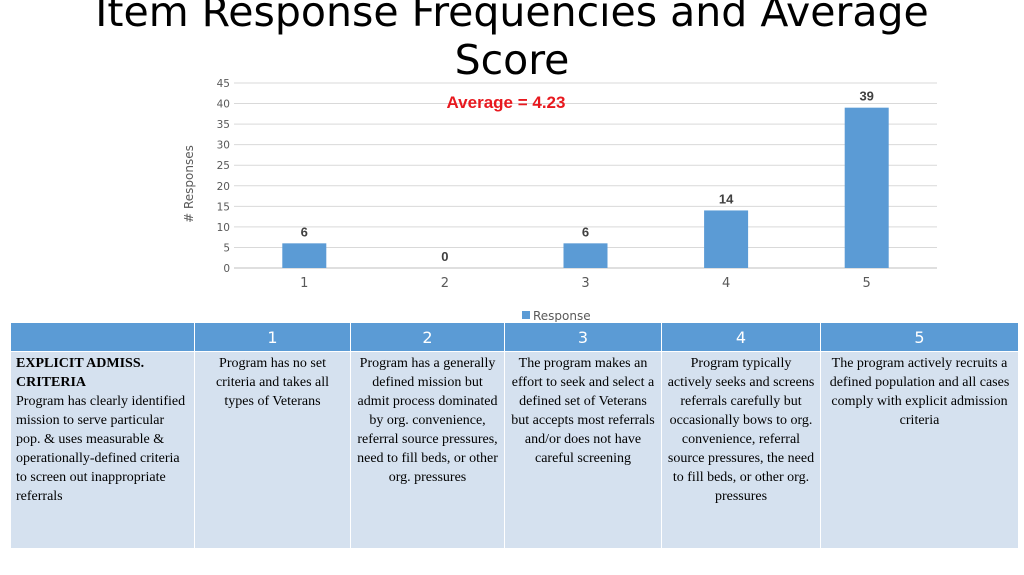 This screenshot has width=1024, height=575. What do you see at coordinates (102, 337) in the screenshot?
I see `header-cell-criterion` at bounding box center [102, 337].